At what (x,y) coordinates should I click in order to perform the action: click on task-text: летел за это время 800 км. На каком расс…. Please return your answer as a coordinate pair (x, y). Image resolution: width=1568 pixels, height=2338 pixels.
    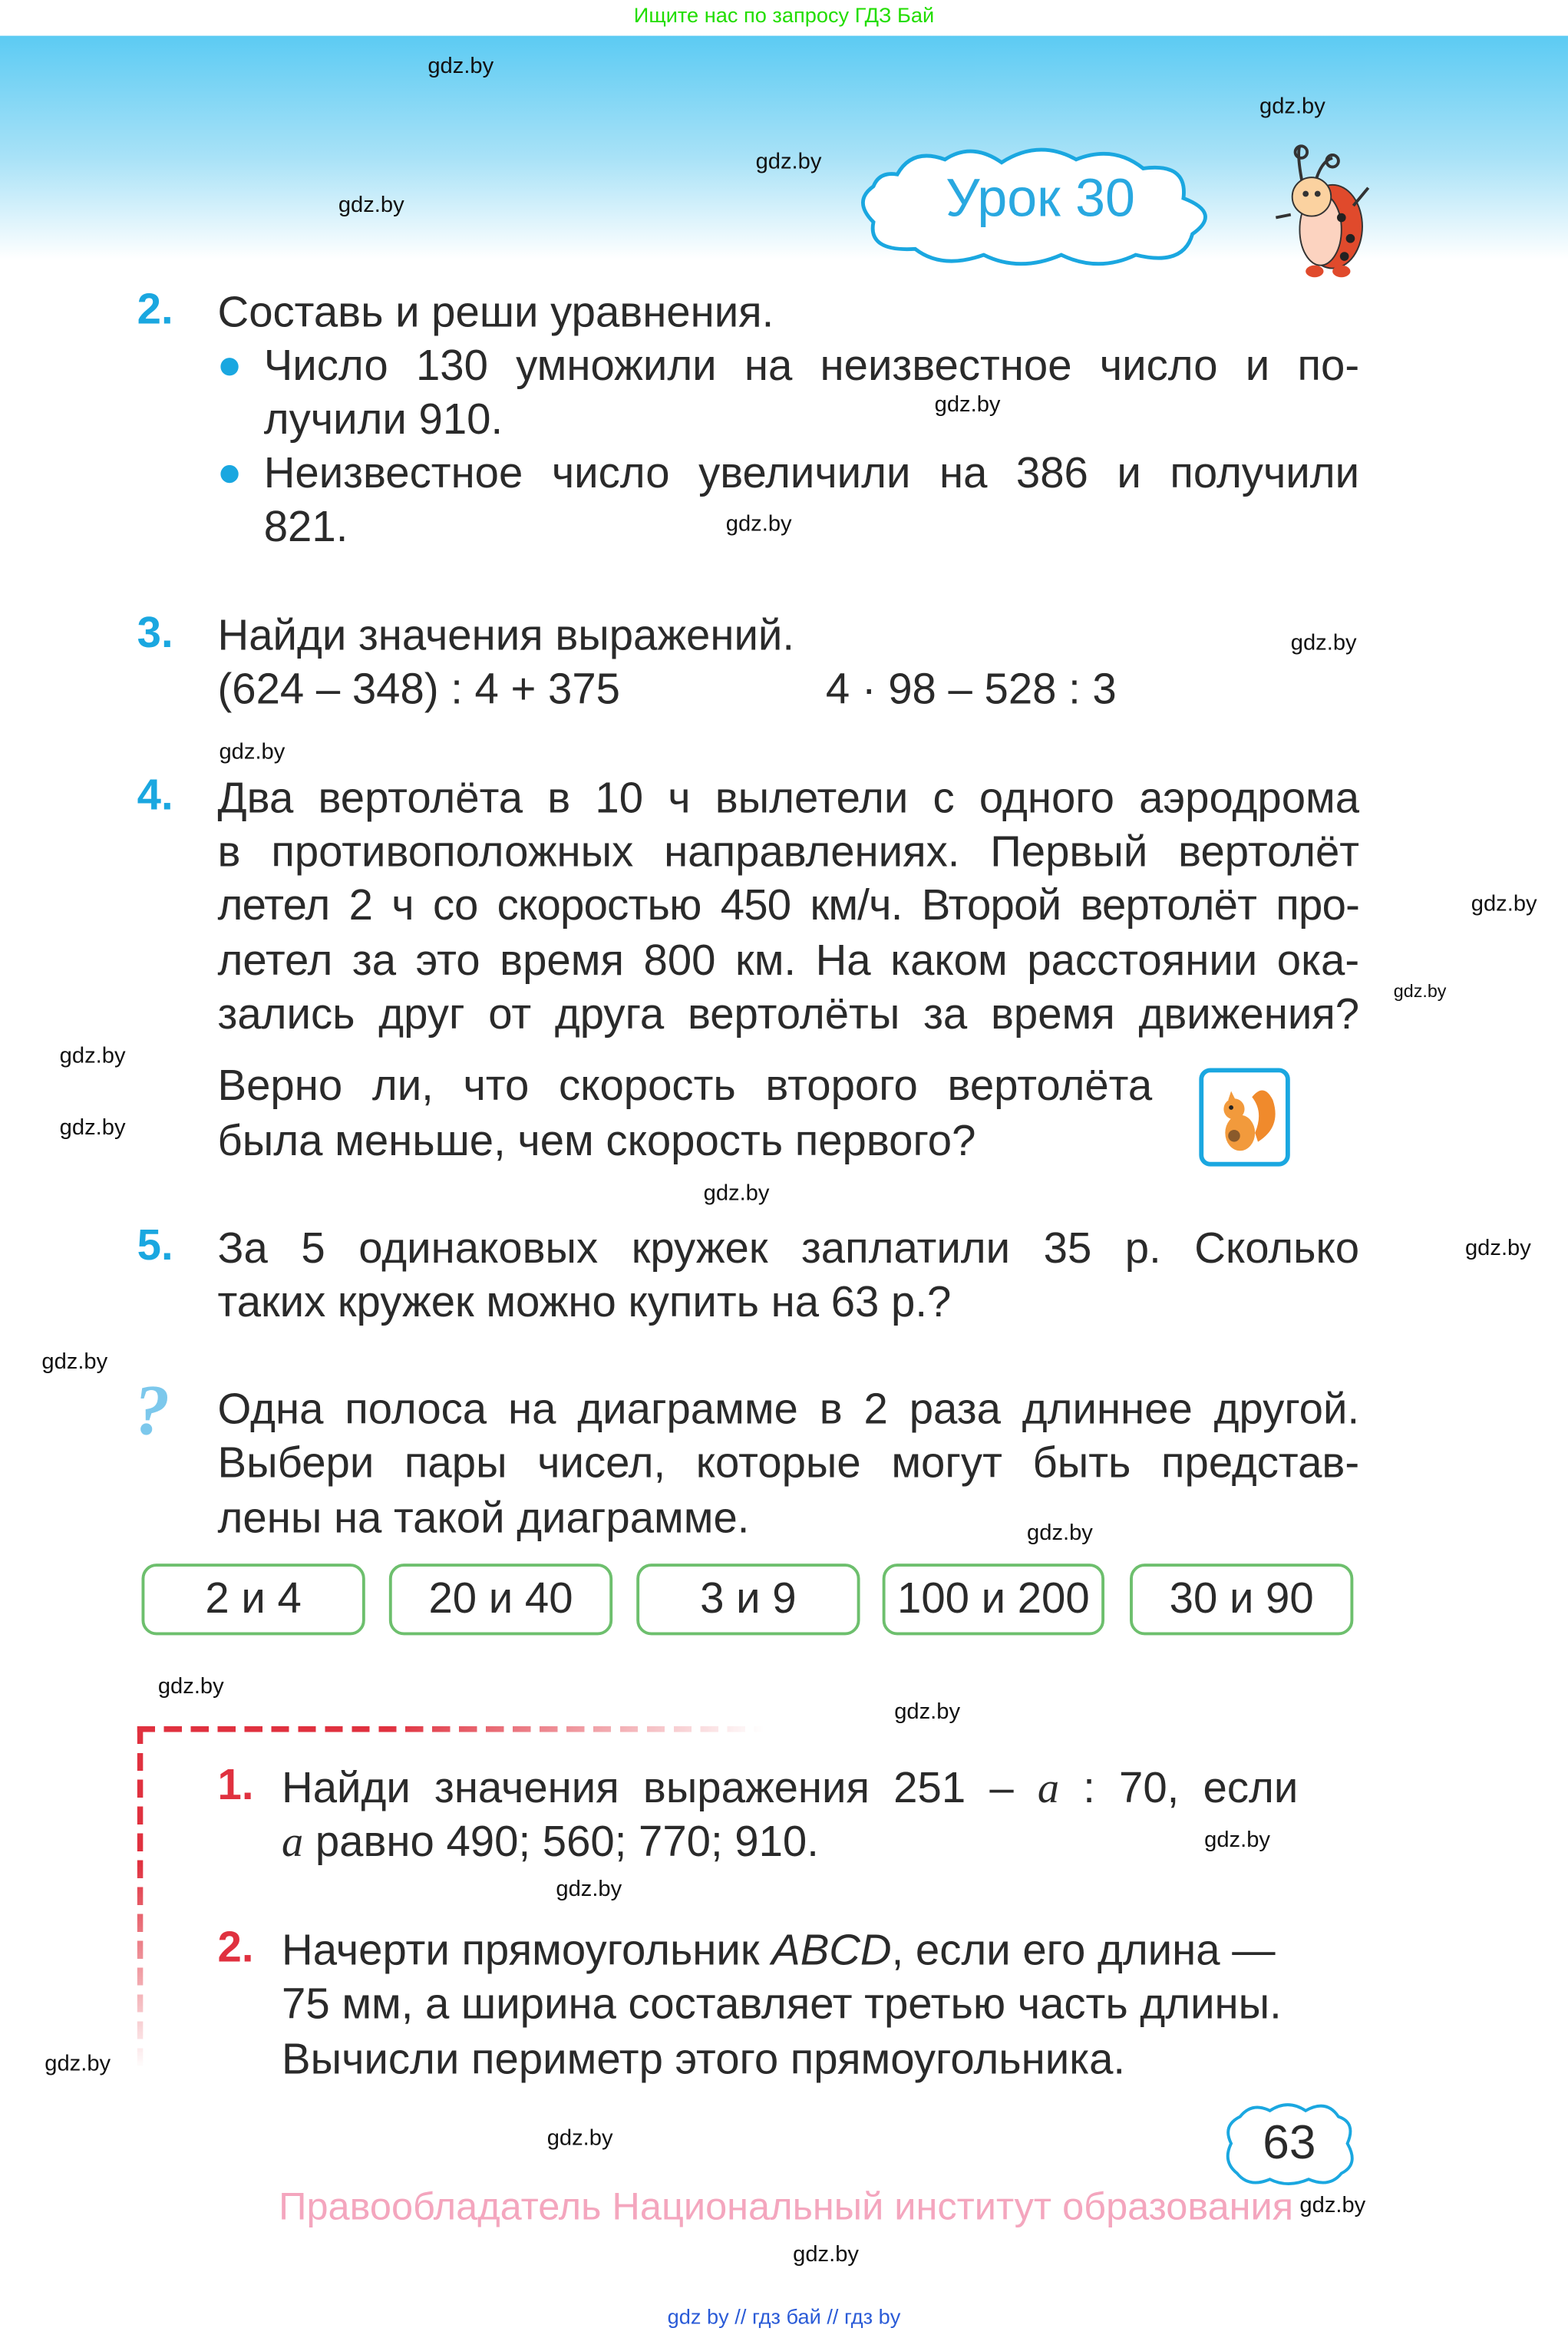
    Looking at the image, I should click on (789, 962).